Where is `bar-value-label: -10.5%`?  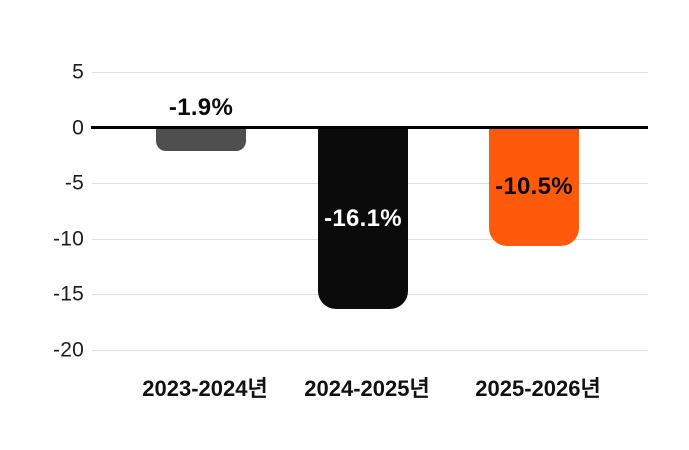 bar-value-label: -10.5% is located at coordinates (534, 187).